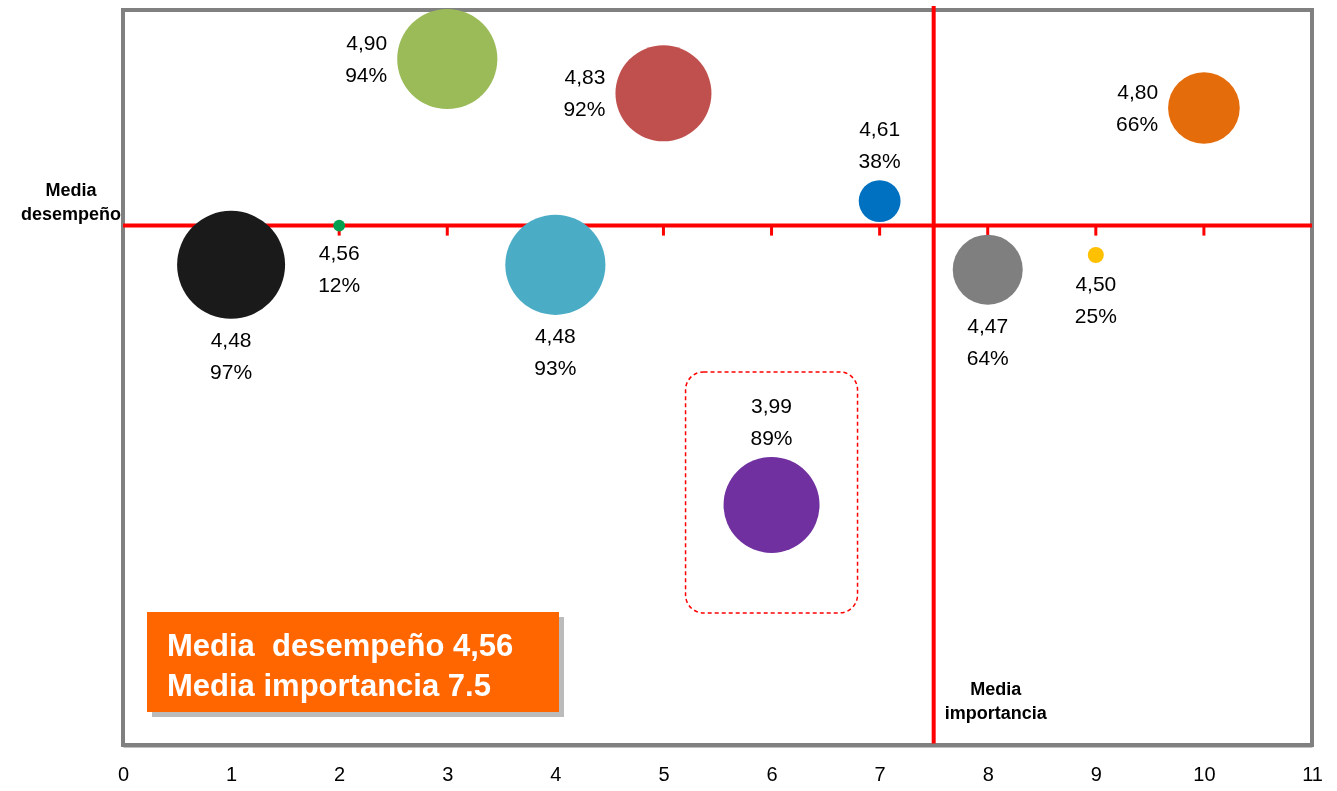 This screenshot has width=1337, height=791. What do you see at coordinates (879, 145) in the screenshot?
I see `data-label: 4,61 38%` at bounding box center [879, 145].